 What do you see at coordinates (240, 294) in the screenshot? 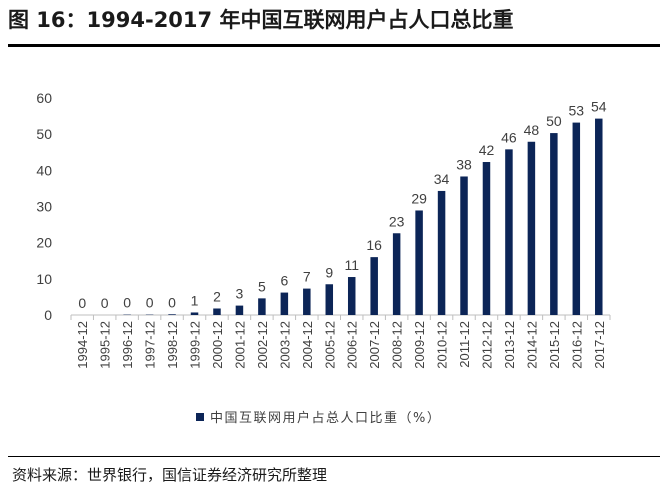
I see `data-label: 3` at bounding box center [240, 294].